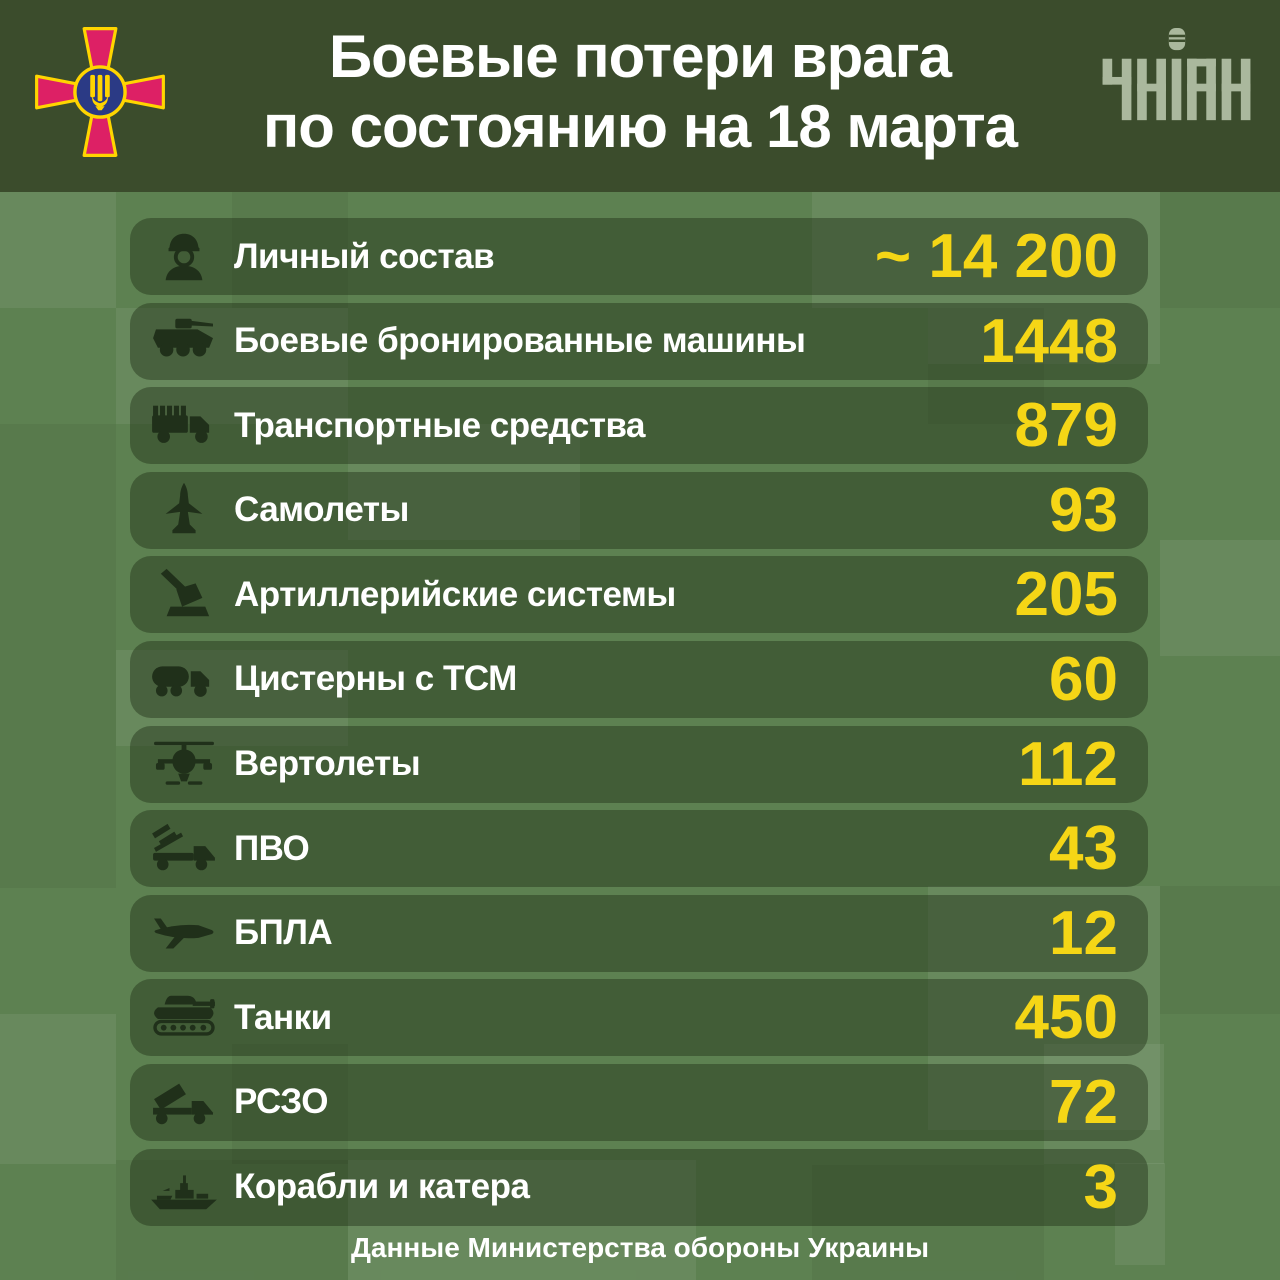  Describe the element at coordinates (184, 764) in the screenshot. I see `helicopter-icon` at that location.